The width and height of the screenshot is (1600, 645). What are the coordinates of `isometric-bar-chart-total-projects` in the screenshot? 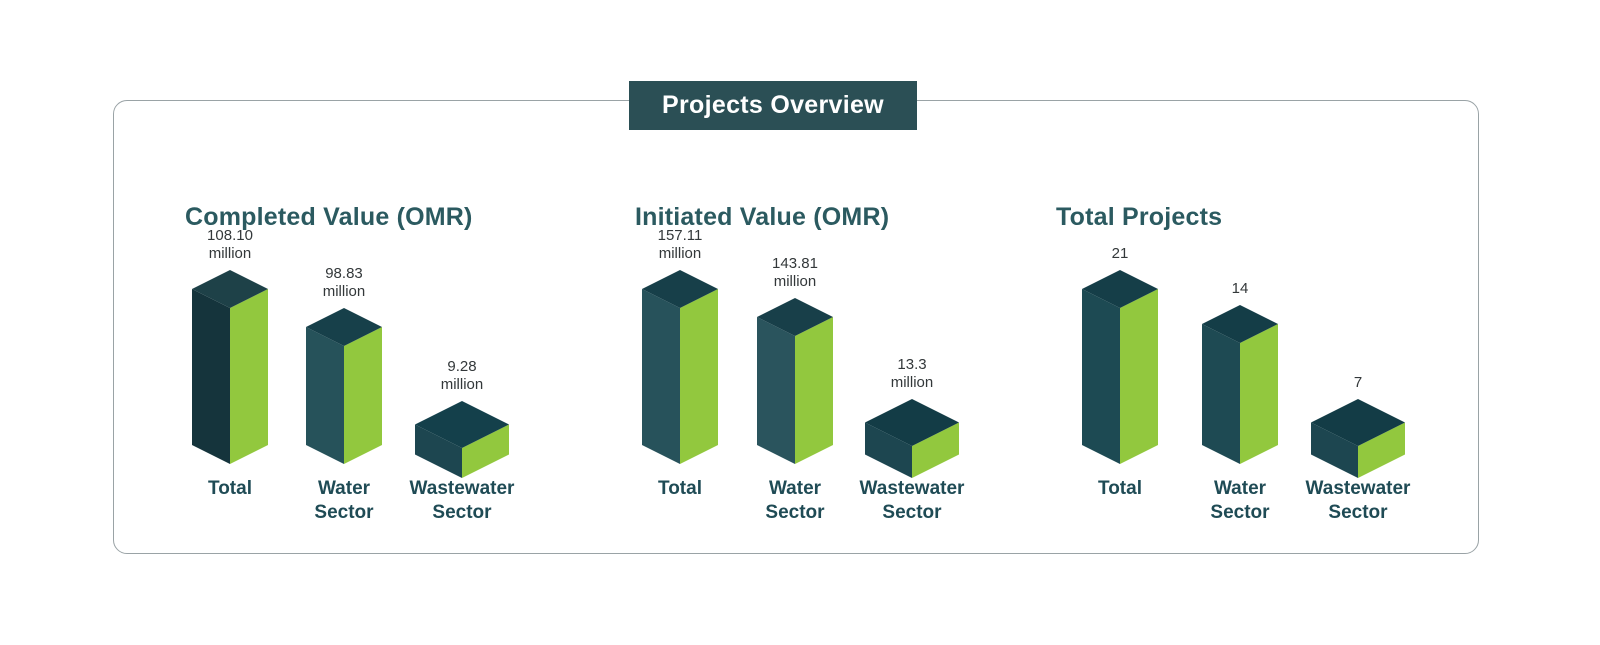 It's located at (1243, 374).